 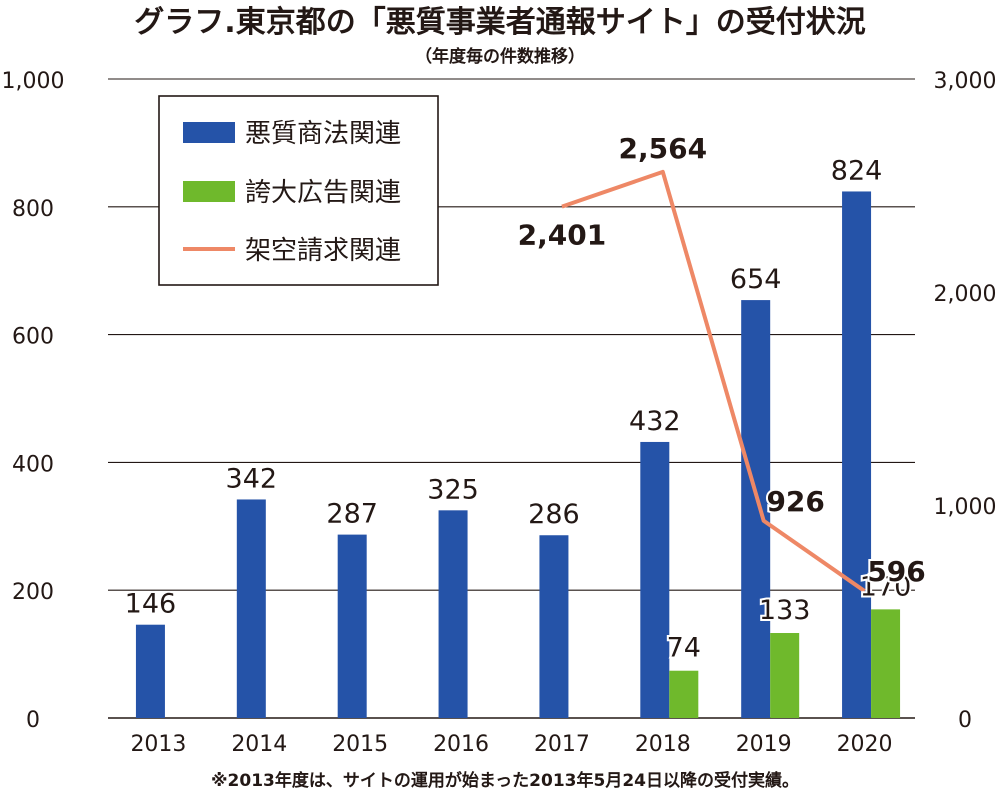 What do you see at coordinates (562, 235) in the screenshot?
I see `line-kakuu-label: 2,401` at bounding box center [562, 235].